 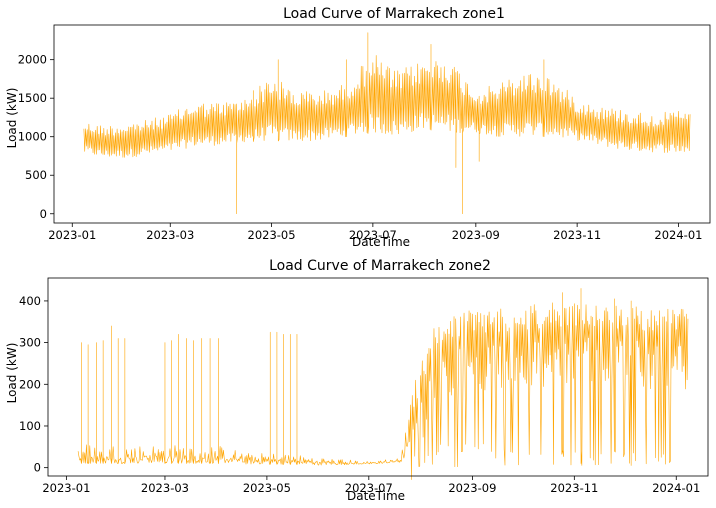 What do you see at coordinates (32, 98) in the screenshot?
I see `y-tick-label: 1500` at bounding box center [32, 98].